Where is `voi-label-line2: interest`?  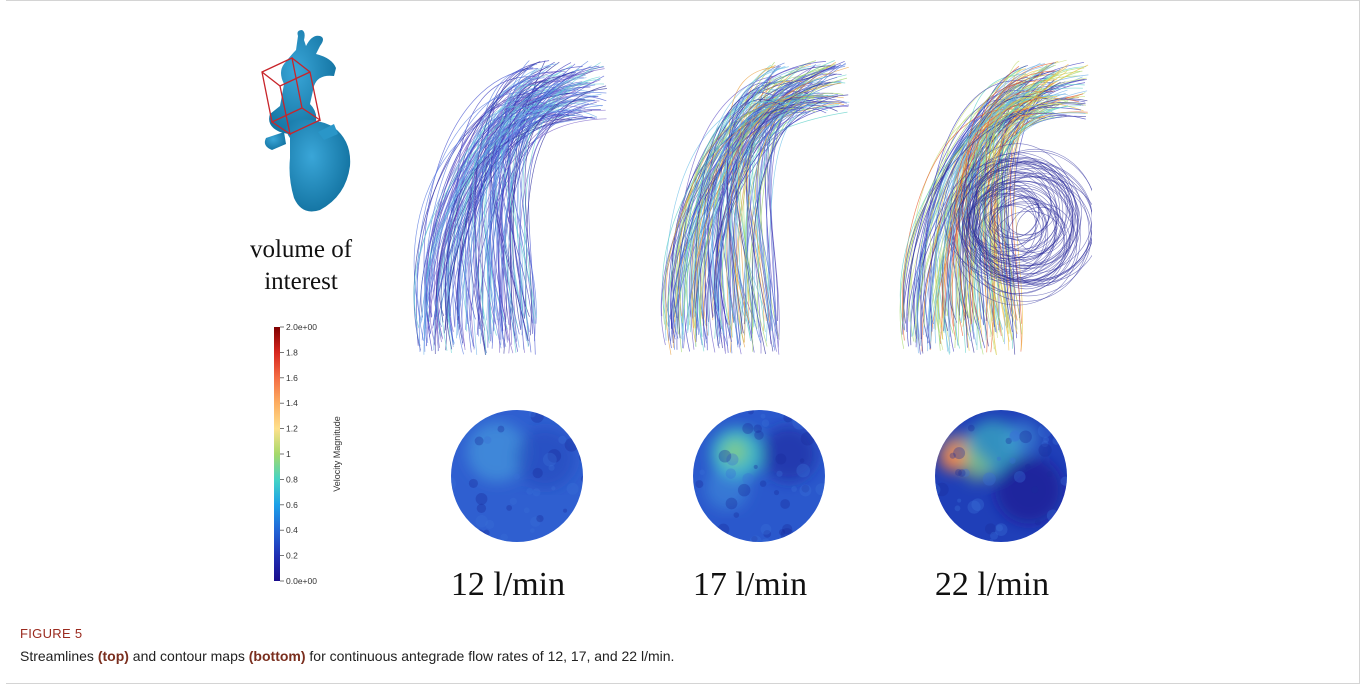 voi-label-line2: interest is located at coordinates (301, 281).